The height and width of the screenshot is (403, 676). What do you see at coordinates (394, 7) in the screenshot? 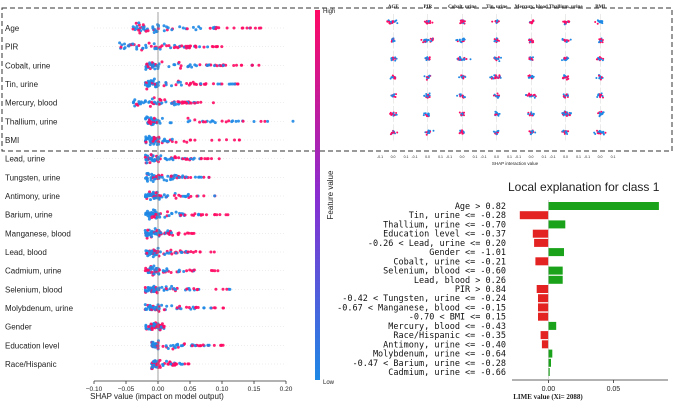
I see `interaction-column-header: AGE` at bounding box center [394, 7].